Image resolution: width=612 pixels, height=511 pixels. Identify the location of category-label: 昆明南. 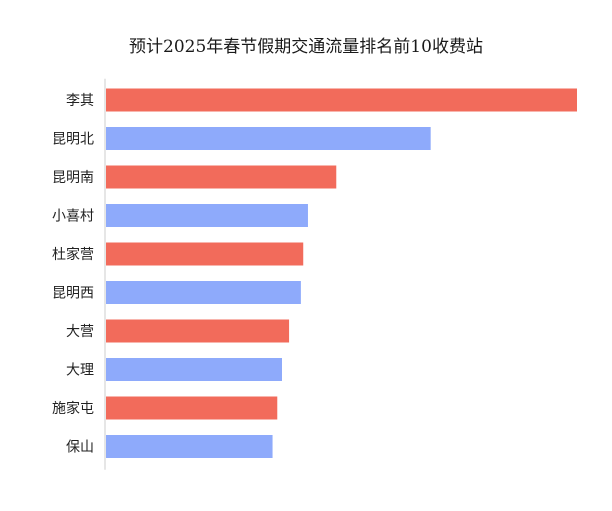
(73, 178).